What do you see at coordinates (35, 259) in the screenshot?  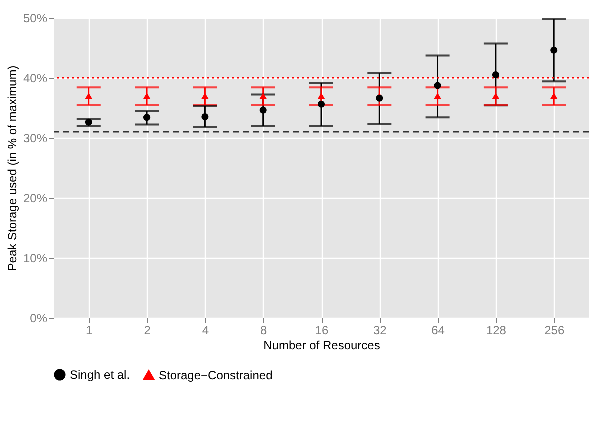 I see `y-tick-label: 10%` at bounding box center [35, 259].